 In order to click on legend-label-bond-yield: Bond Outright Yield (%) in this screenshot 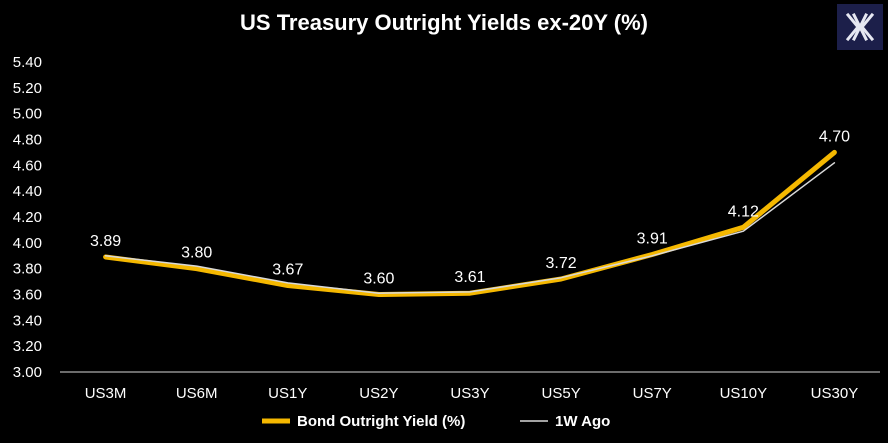, I will do `click(381, 421)`.